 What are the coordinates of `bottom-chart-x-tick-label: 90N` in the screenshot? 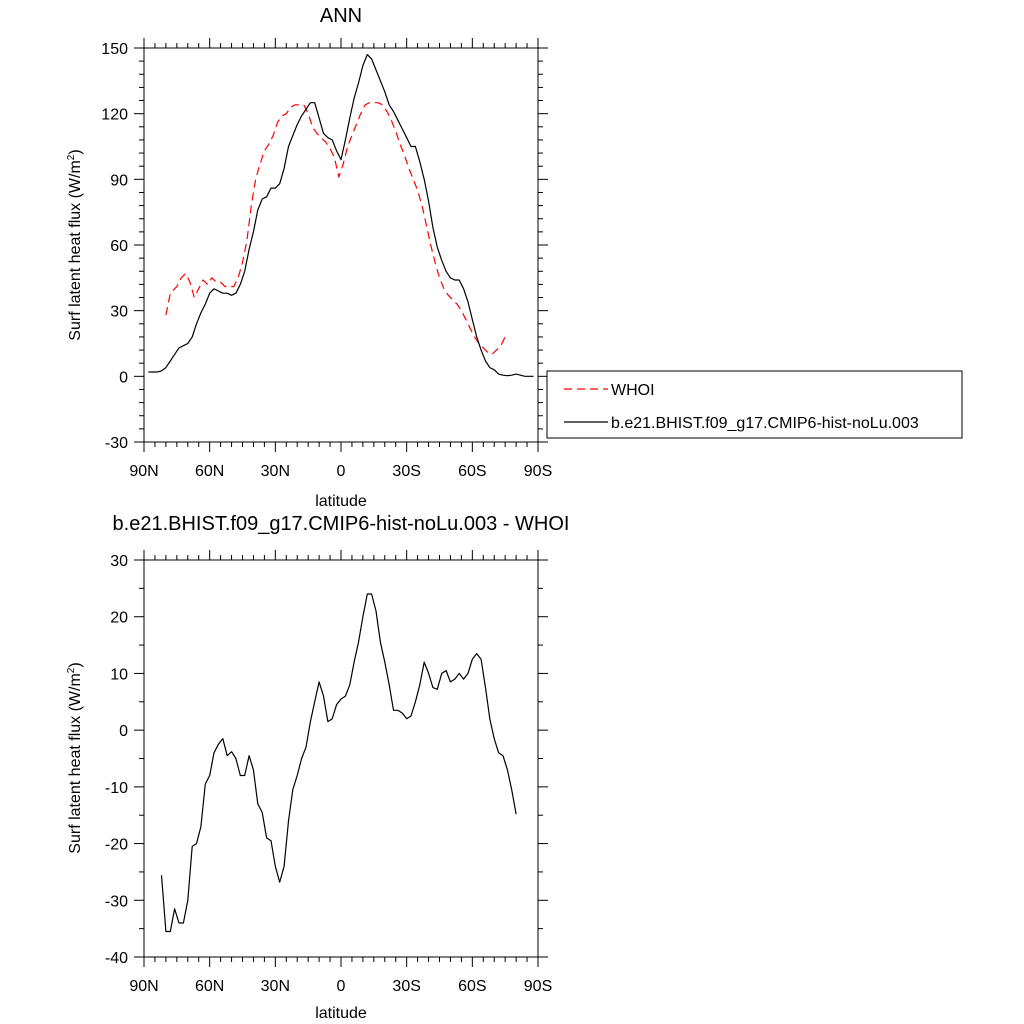 It's located at (143, 986).